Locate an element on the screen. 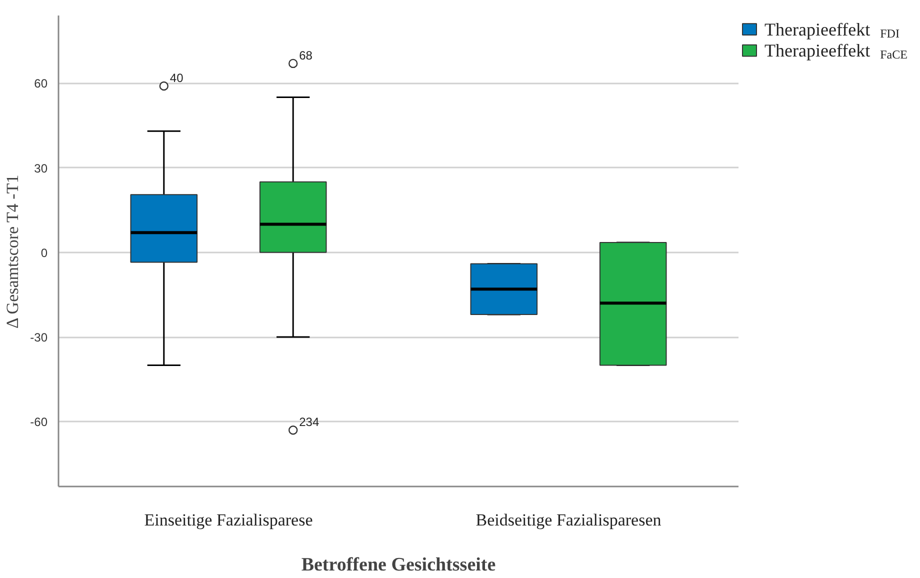  annotation: 40 is located at coordinates (177, 78).